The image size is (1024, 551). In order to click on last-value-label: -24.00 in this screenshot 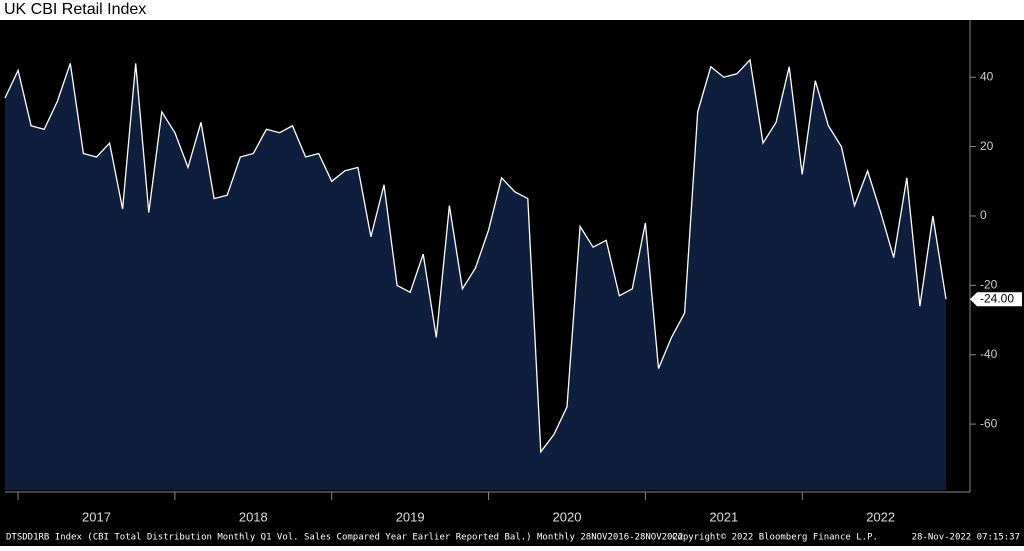, I will do `click(997, 298)`.